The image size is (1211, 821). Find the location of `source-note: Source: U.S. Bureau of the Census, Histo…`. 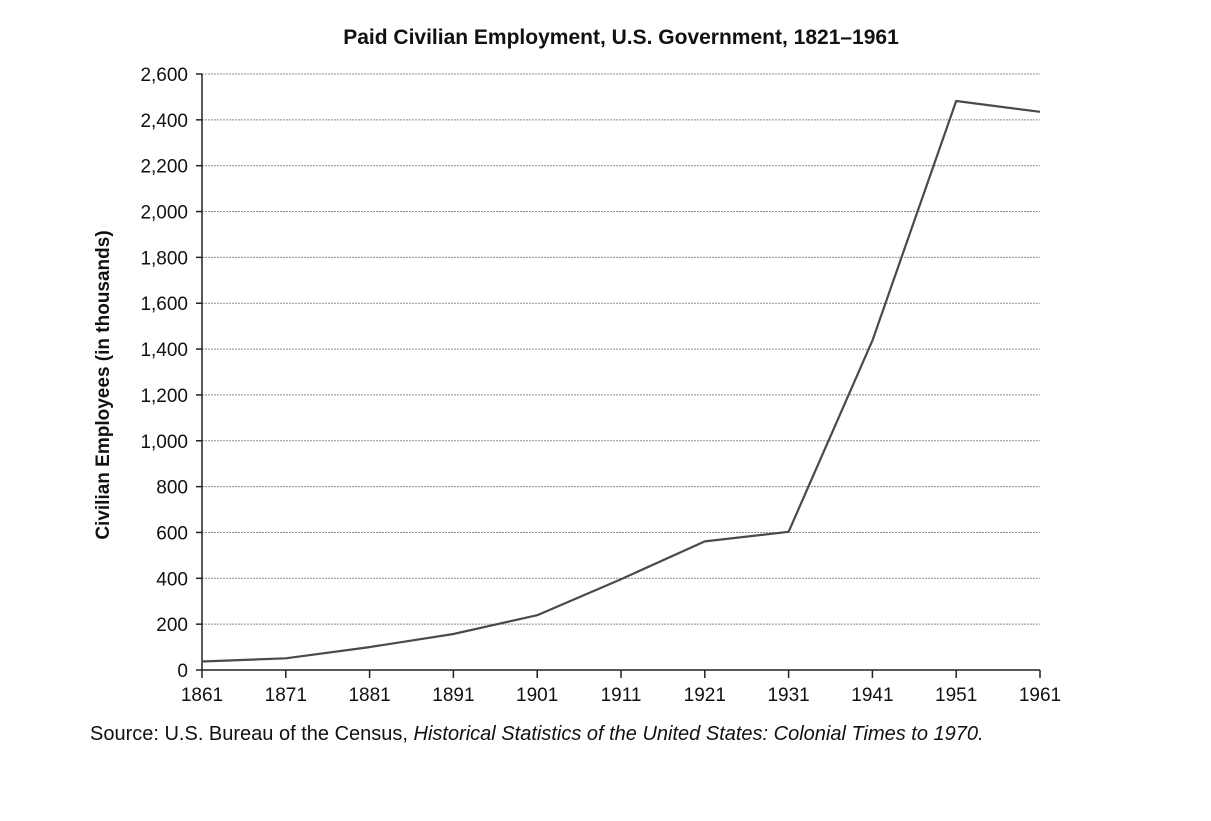

source-note: Source: U.S. Bureau of the Census, Histo… is located at coordinates (570, 734).